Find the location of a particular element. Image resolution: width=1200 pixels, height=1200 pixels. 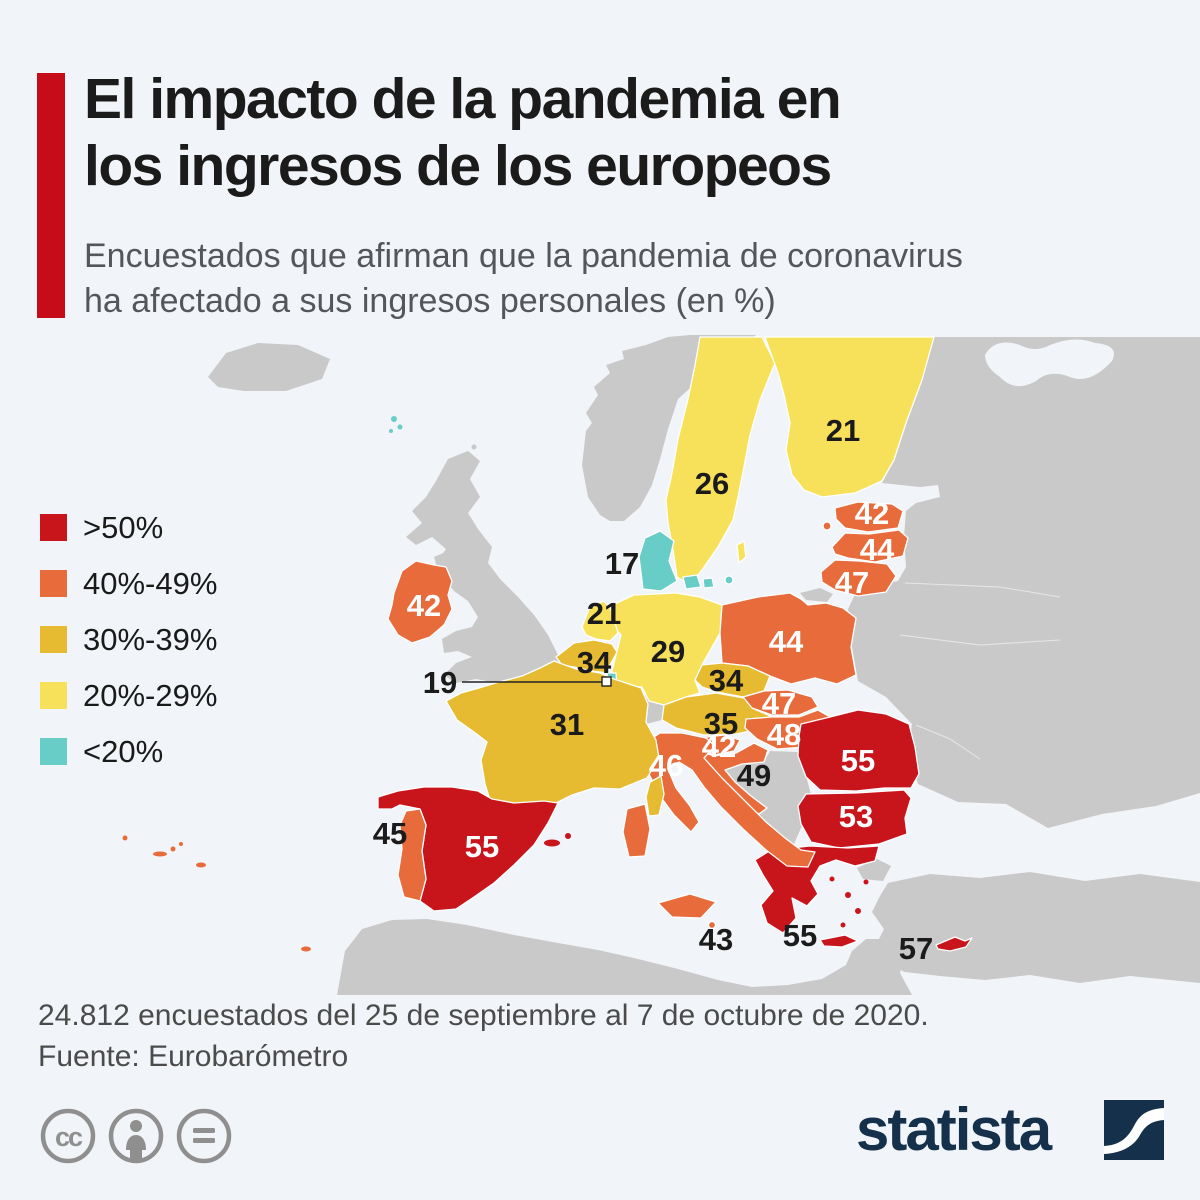

azores-madeira-islands is located at coordinates (216, 893).